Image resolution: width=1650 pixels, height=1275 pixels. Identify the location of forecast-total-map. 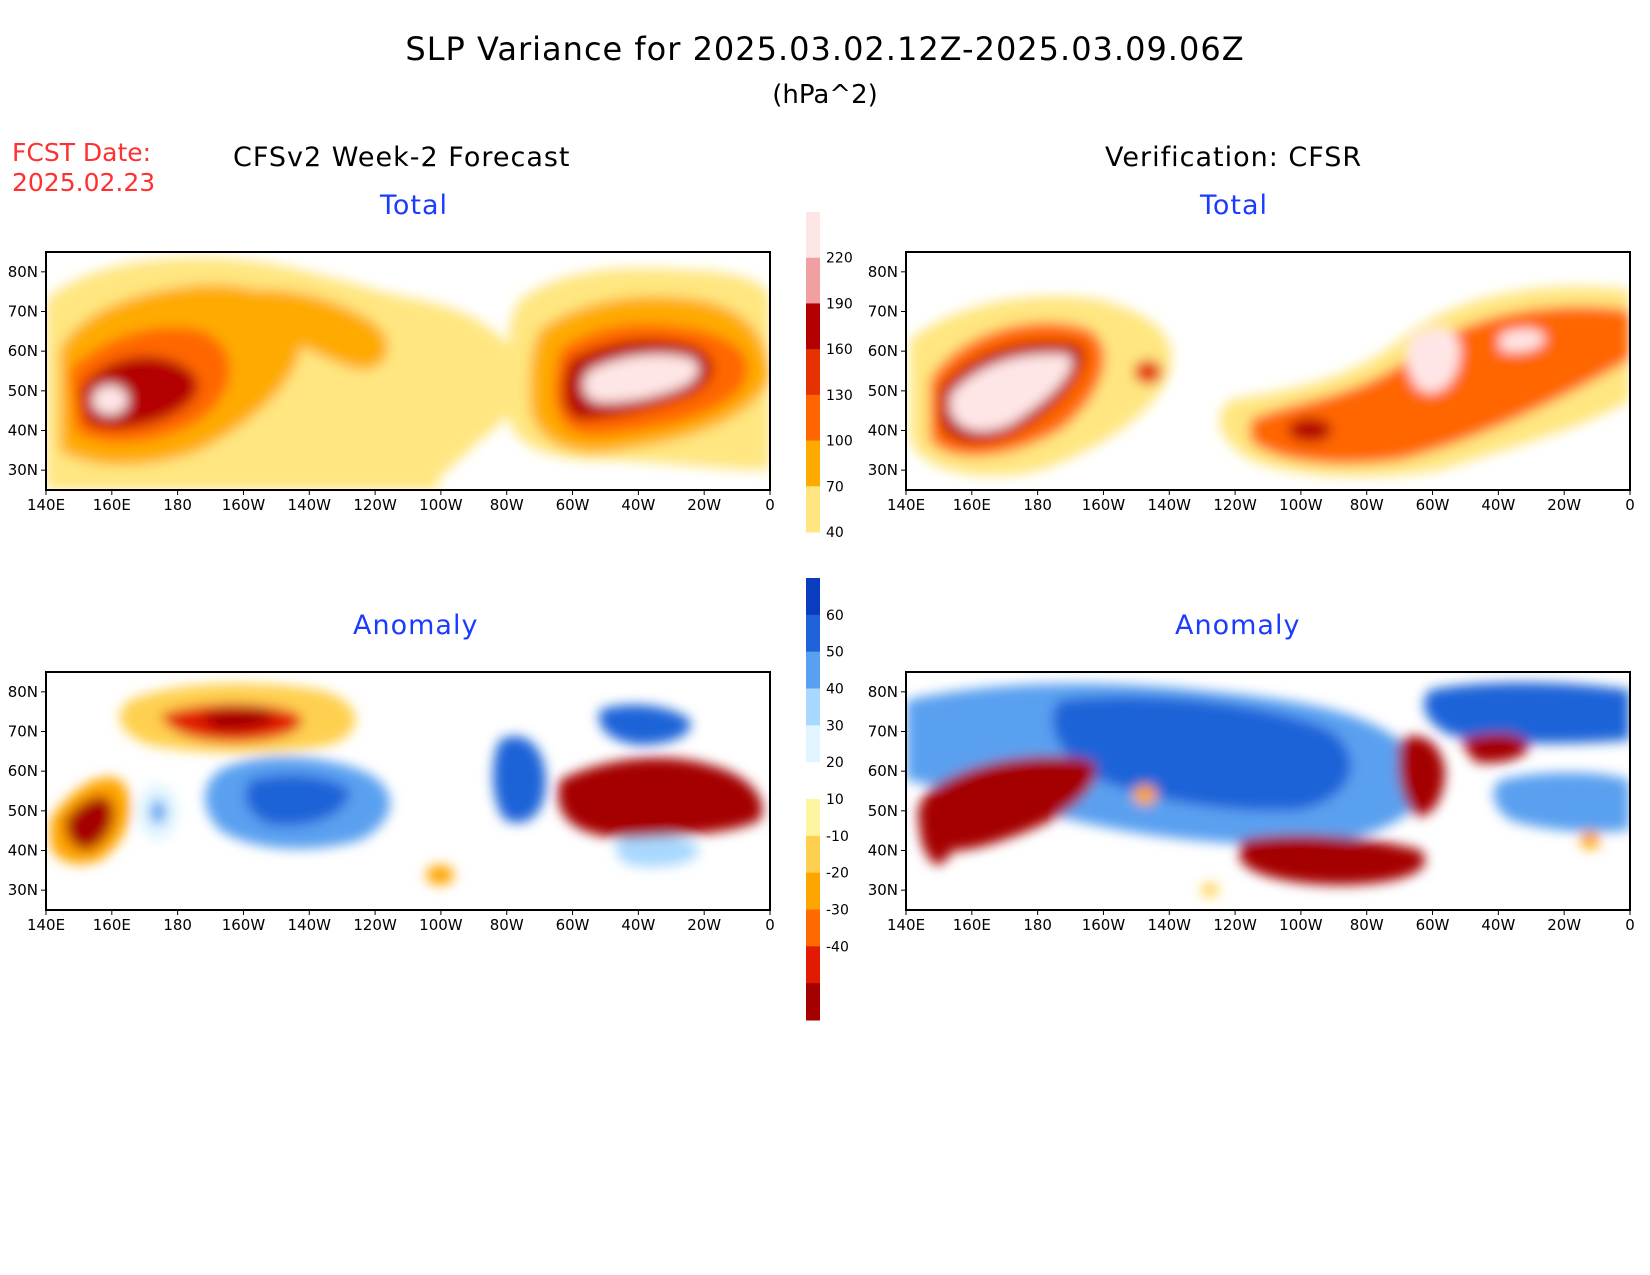
(408, 371).